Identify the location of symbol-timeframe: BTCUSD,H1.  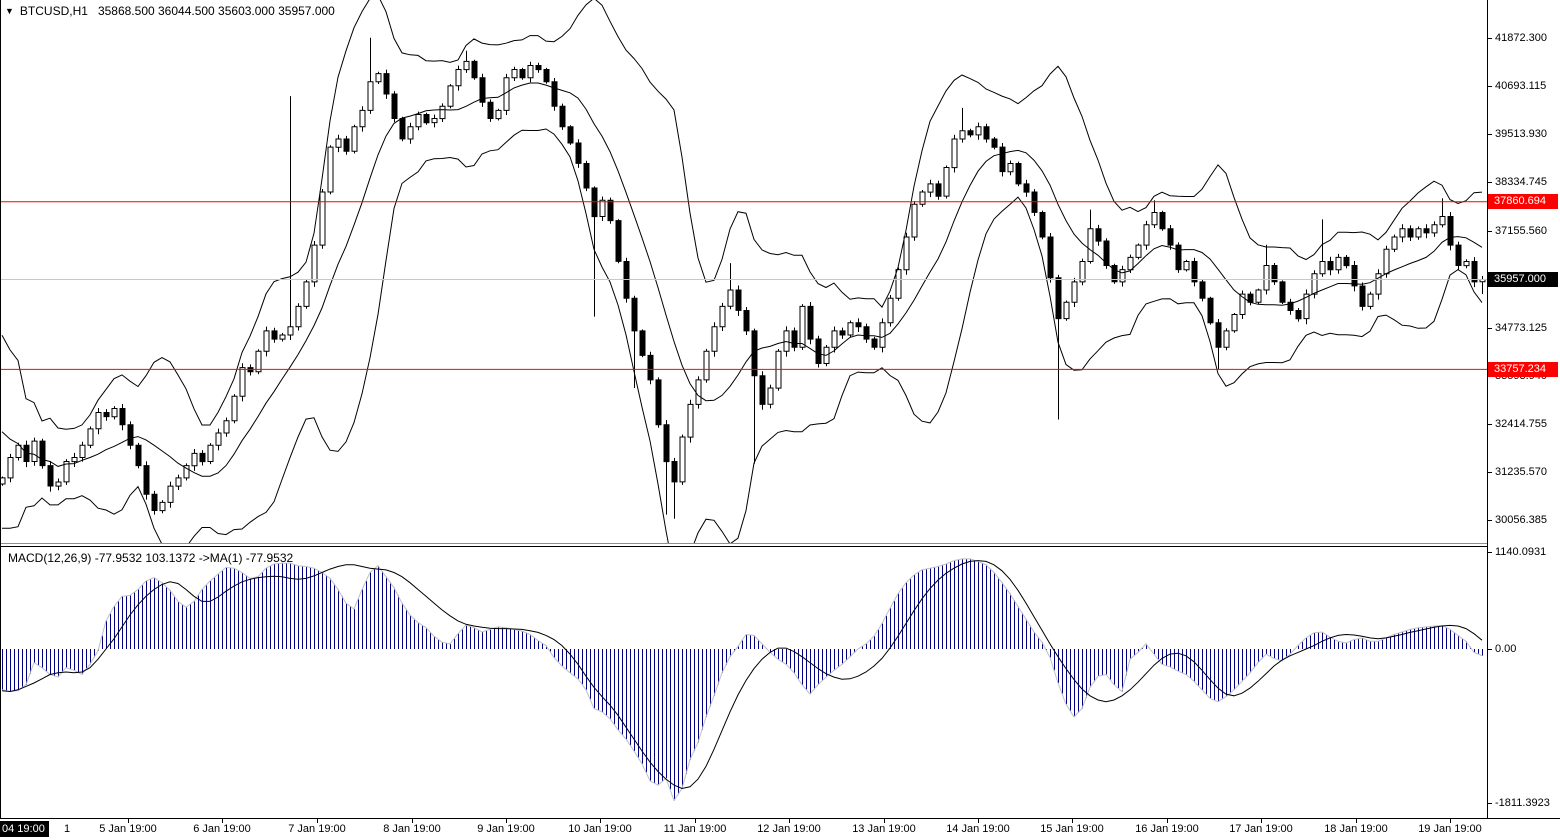
(53, 11).